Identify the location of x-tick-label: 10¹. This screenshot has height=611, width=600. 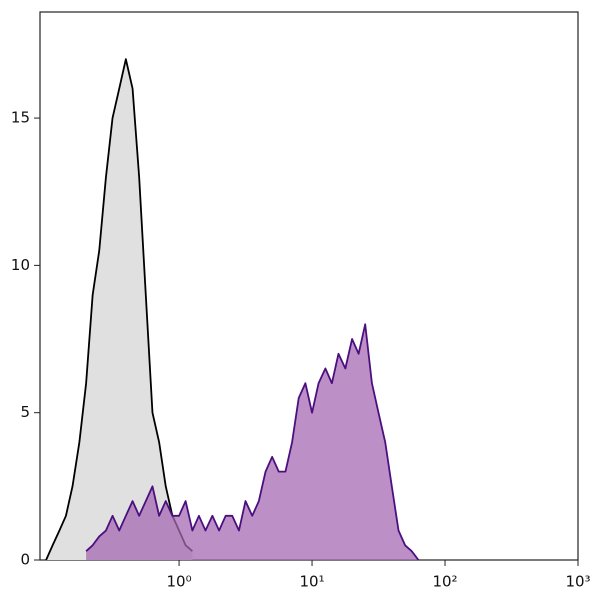
(311, 582).